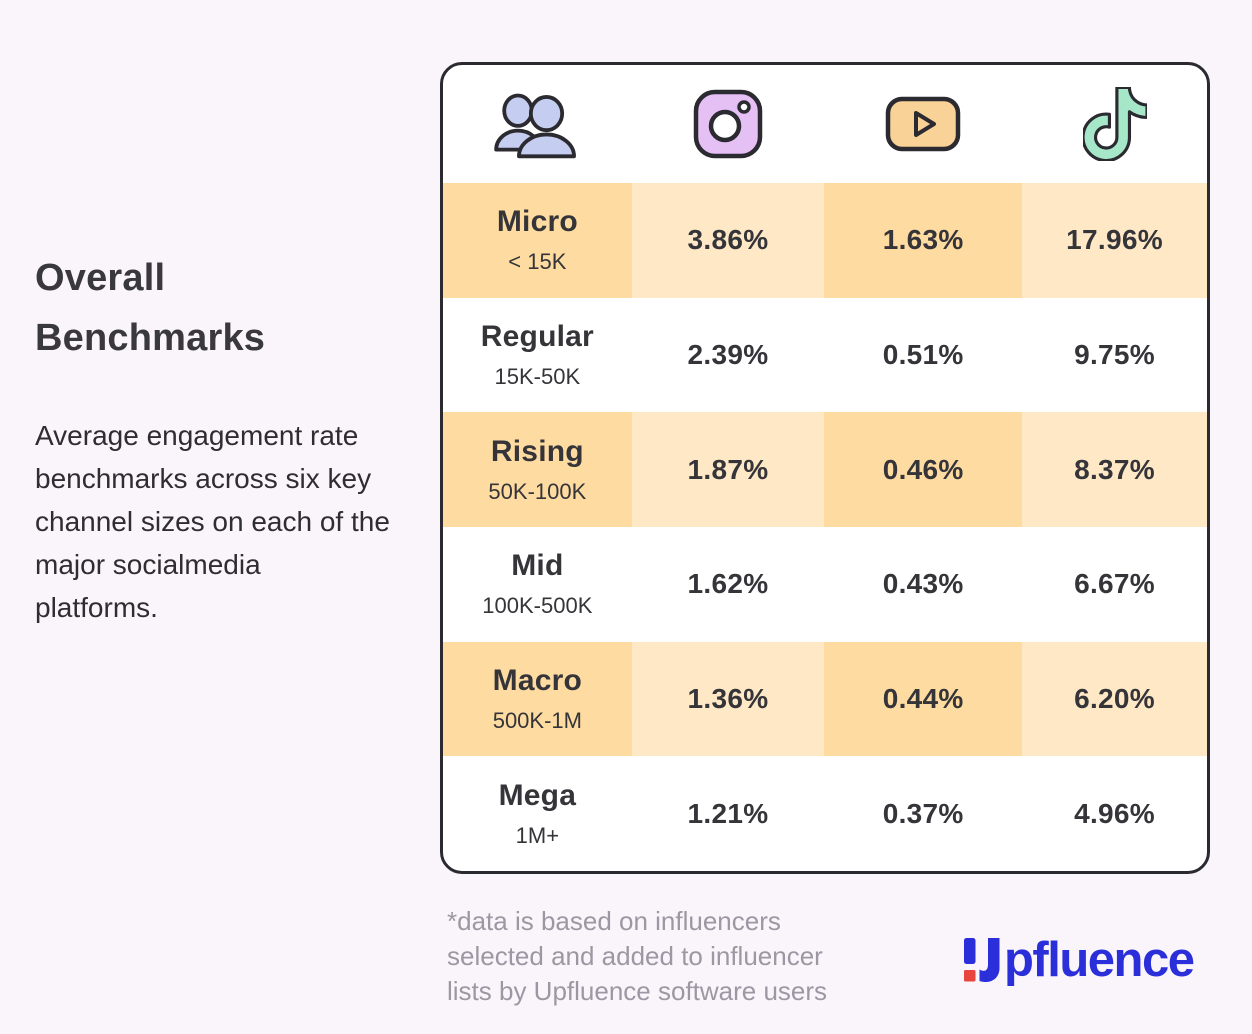 Image resolution: width=1252 pixels, height=1034 pixels. I want to click on table-row-rising: Rising 50K-100K 1.87% 0.46% 8.37%, so click(825, 470).